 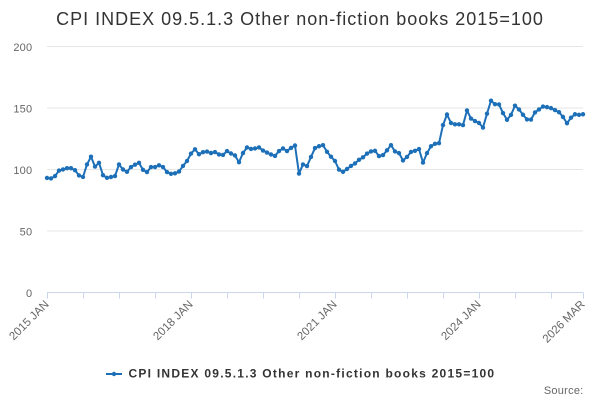 I want to click on svg-text: Source:, so click(x=564, y=391).